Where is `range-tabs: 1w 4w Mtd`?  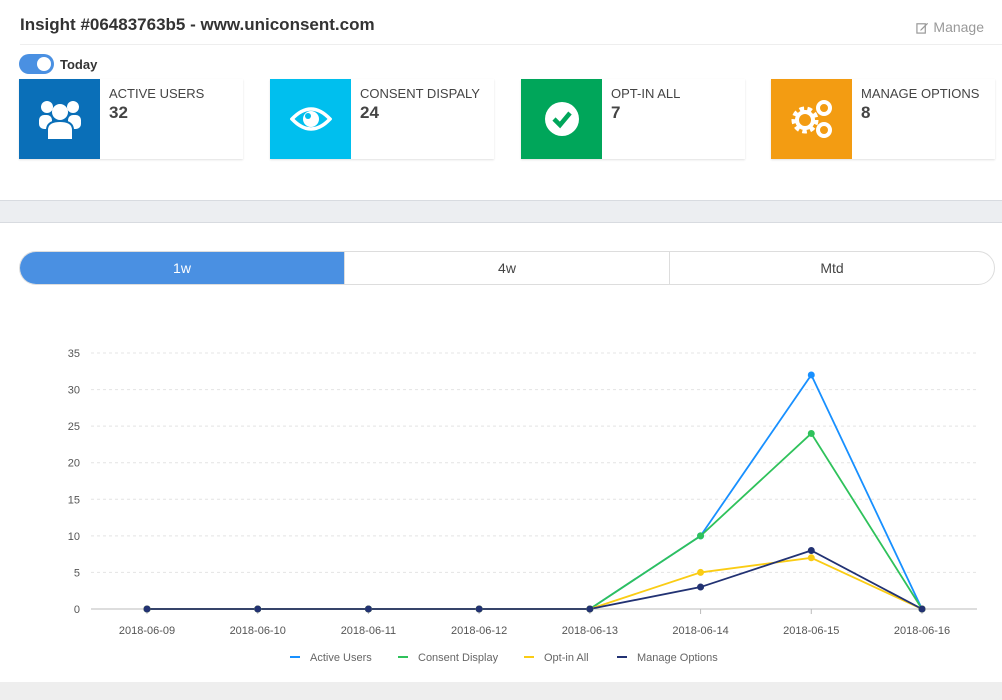
range-tabs: 1w 4w Mtd is located at coordinates (507, 268).